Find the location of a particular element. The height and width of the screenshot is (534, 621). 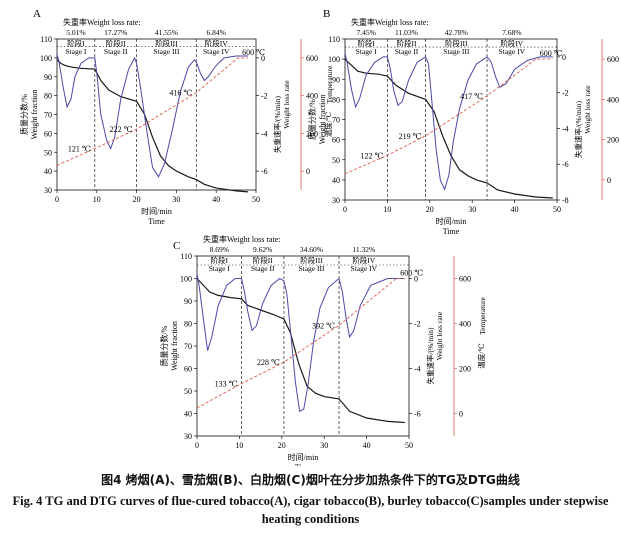

stage-loss-2: 17.27% is located at coordinates (115, 32).